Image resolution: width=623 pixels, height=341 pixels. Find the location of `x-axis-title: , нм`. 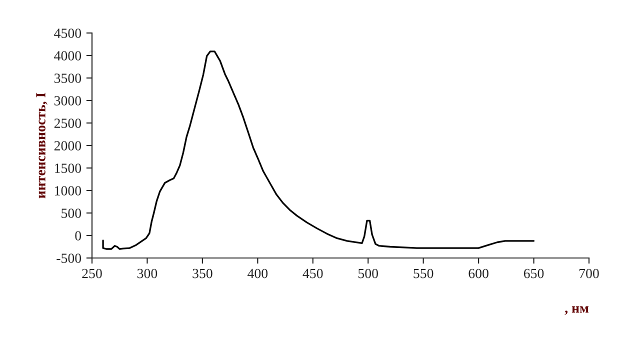

x-axis-title: , нм is located at coordinates (576, 310).